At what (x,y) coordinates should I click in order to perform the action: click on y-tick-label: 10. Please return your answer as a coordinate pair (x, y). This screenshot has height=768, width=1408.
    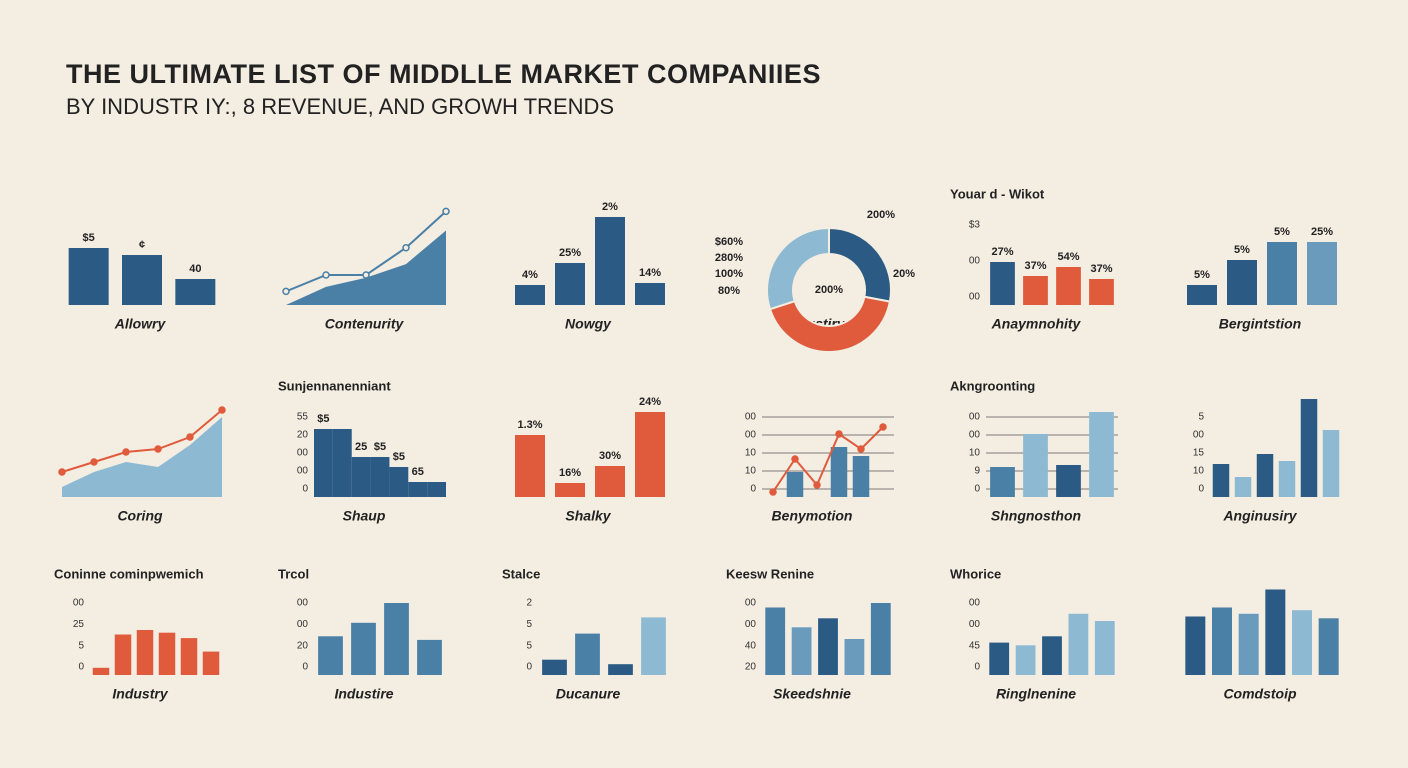
    Looking at the image, I should click on (751, 453).